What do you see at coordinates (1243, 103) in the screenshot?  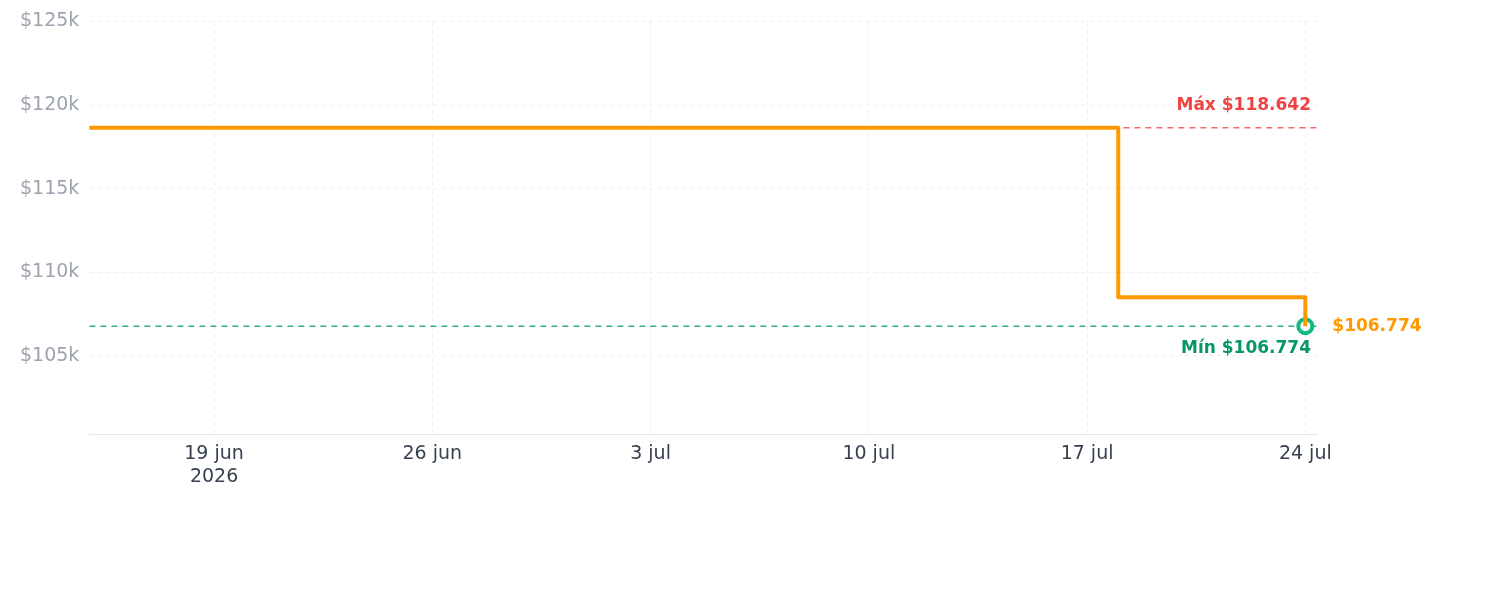 I see `ref-line-label: Máx $118.642` at bounding box center [1243, 103].